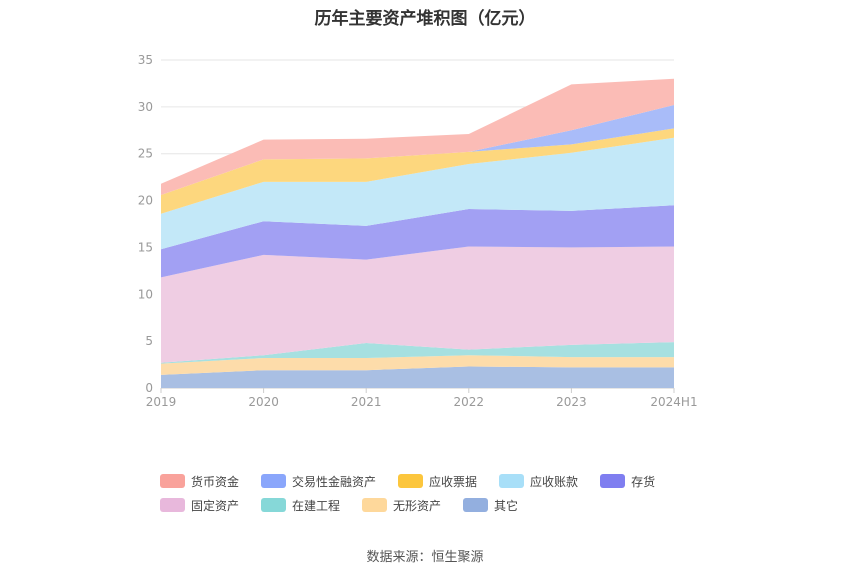 The width and height of the screenshot is (850, 575). What do you see at coordinates (506, 505) in the screenshot?
I see `legend-label: 其它` at bounding box center [506, 505].